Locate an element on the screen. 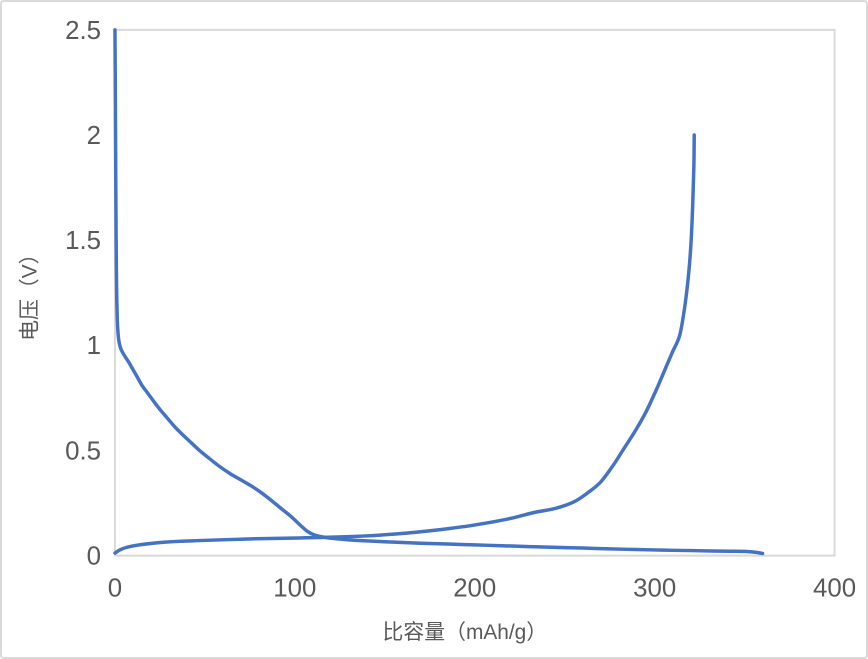 The height and width of the screenshot is (659, 868). x-axis-tick-labels: 0 100 200 300 400 is located at coordinates (482, 588).